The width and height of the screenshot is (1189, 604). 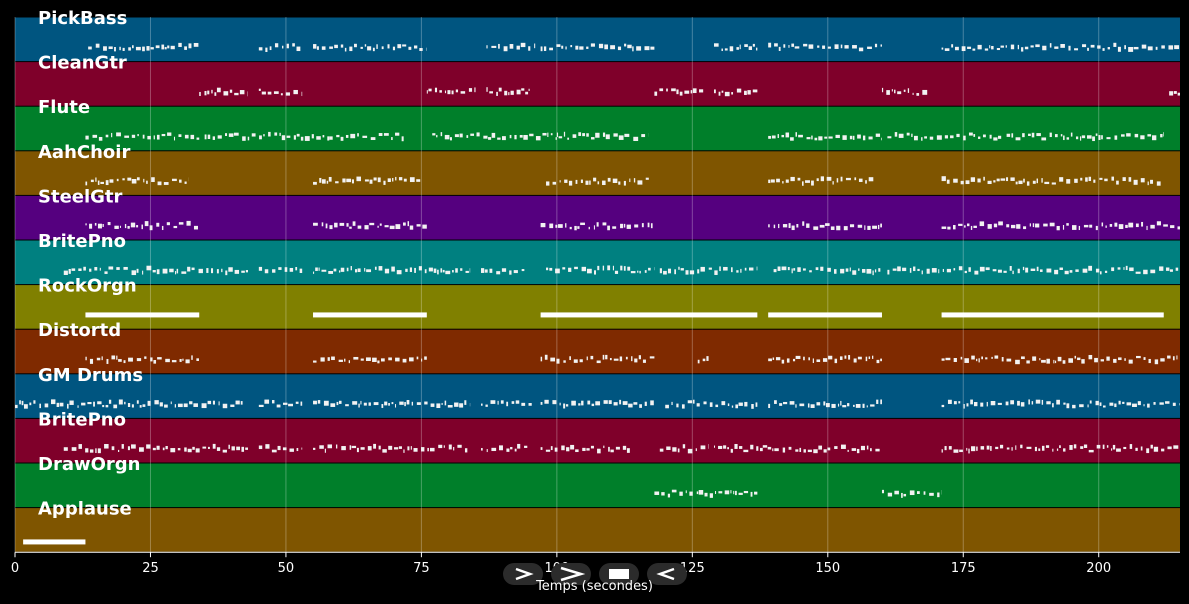 I want to click on rewind-button, so click(x=667, y=574).